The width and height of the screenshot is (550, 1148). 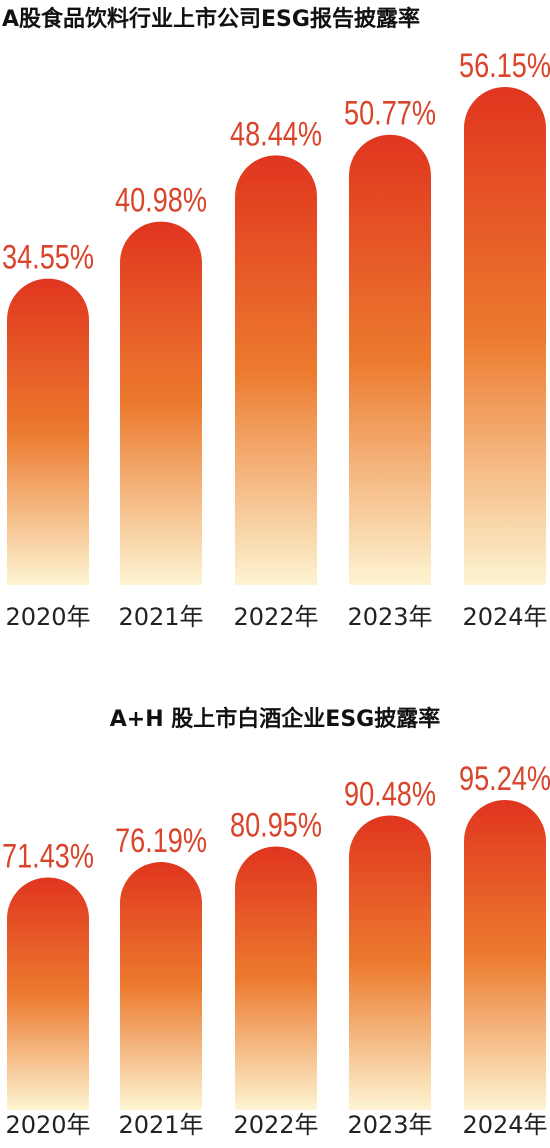 I want to click on value-label: 50.77%, so click(x=390, y=114).